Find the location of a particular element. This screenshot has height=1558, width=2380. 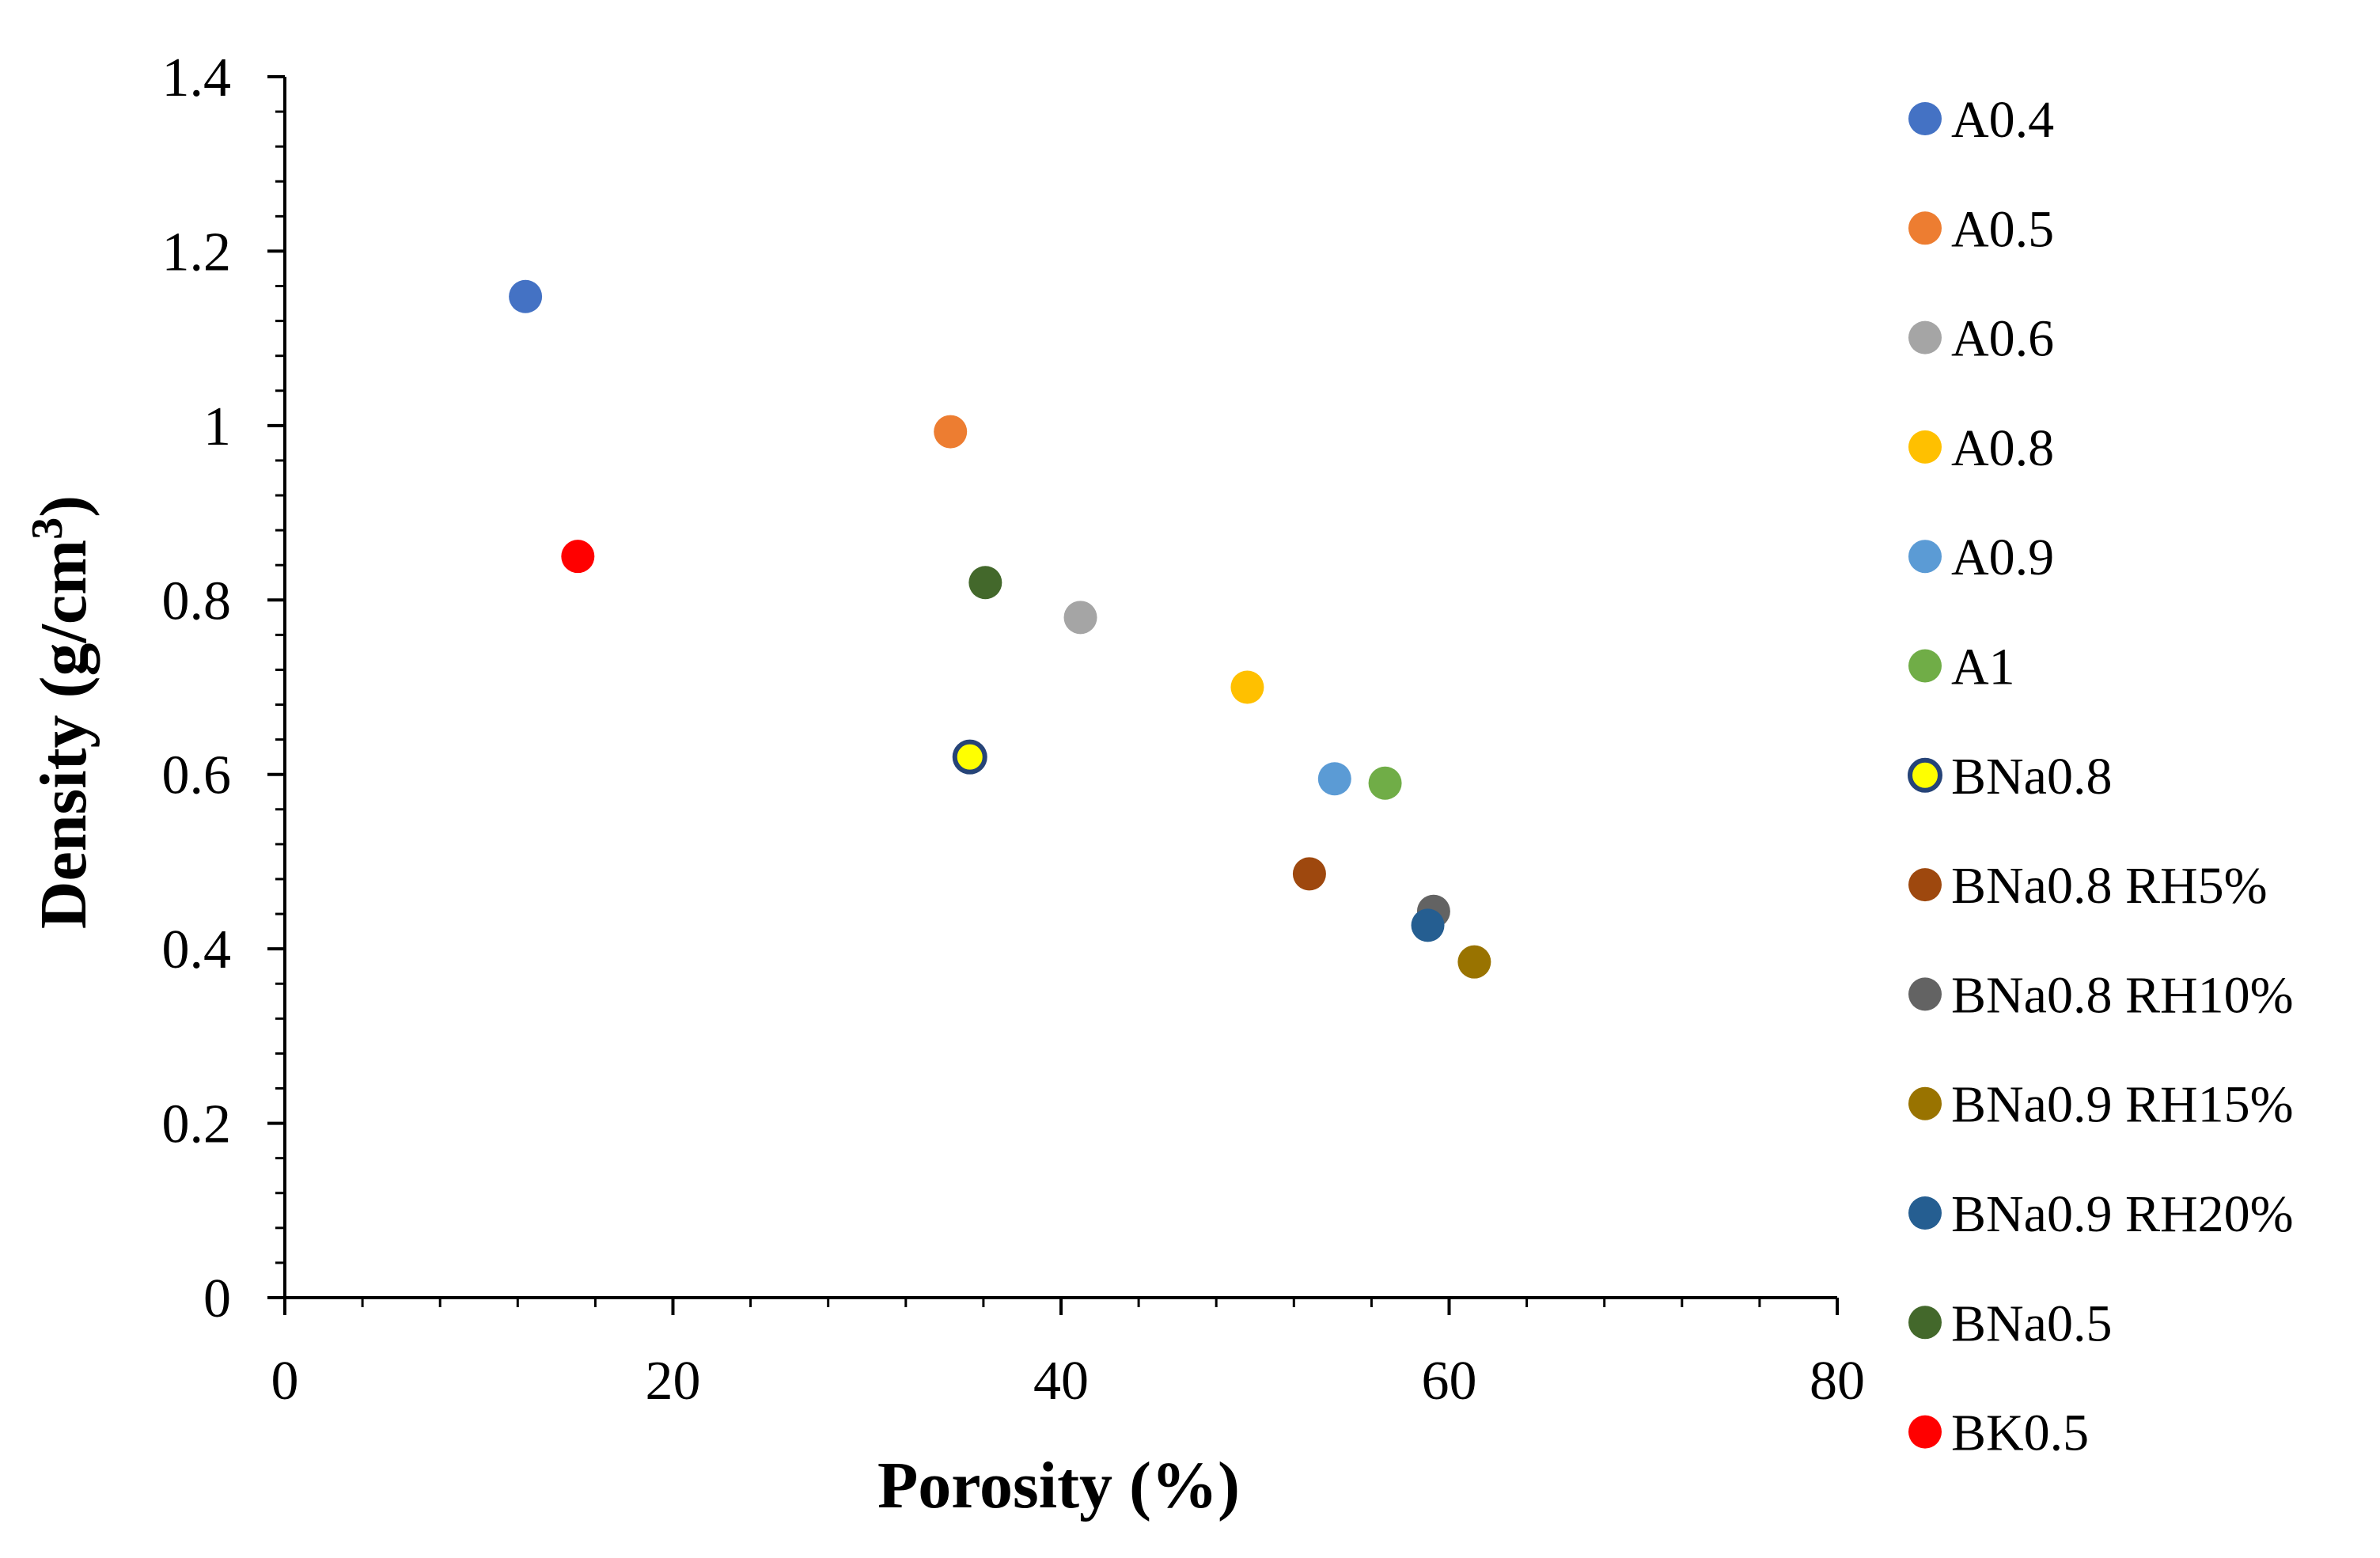

legend-label: BNa0.8 is located at coordinates (2031, 777).